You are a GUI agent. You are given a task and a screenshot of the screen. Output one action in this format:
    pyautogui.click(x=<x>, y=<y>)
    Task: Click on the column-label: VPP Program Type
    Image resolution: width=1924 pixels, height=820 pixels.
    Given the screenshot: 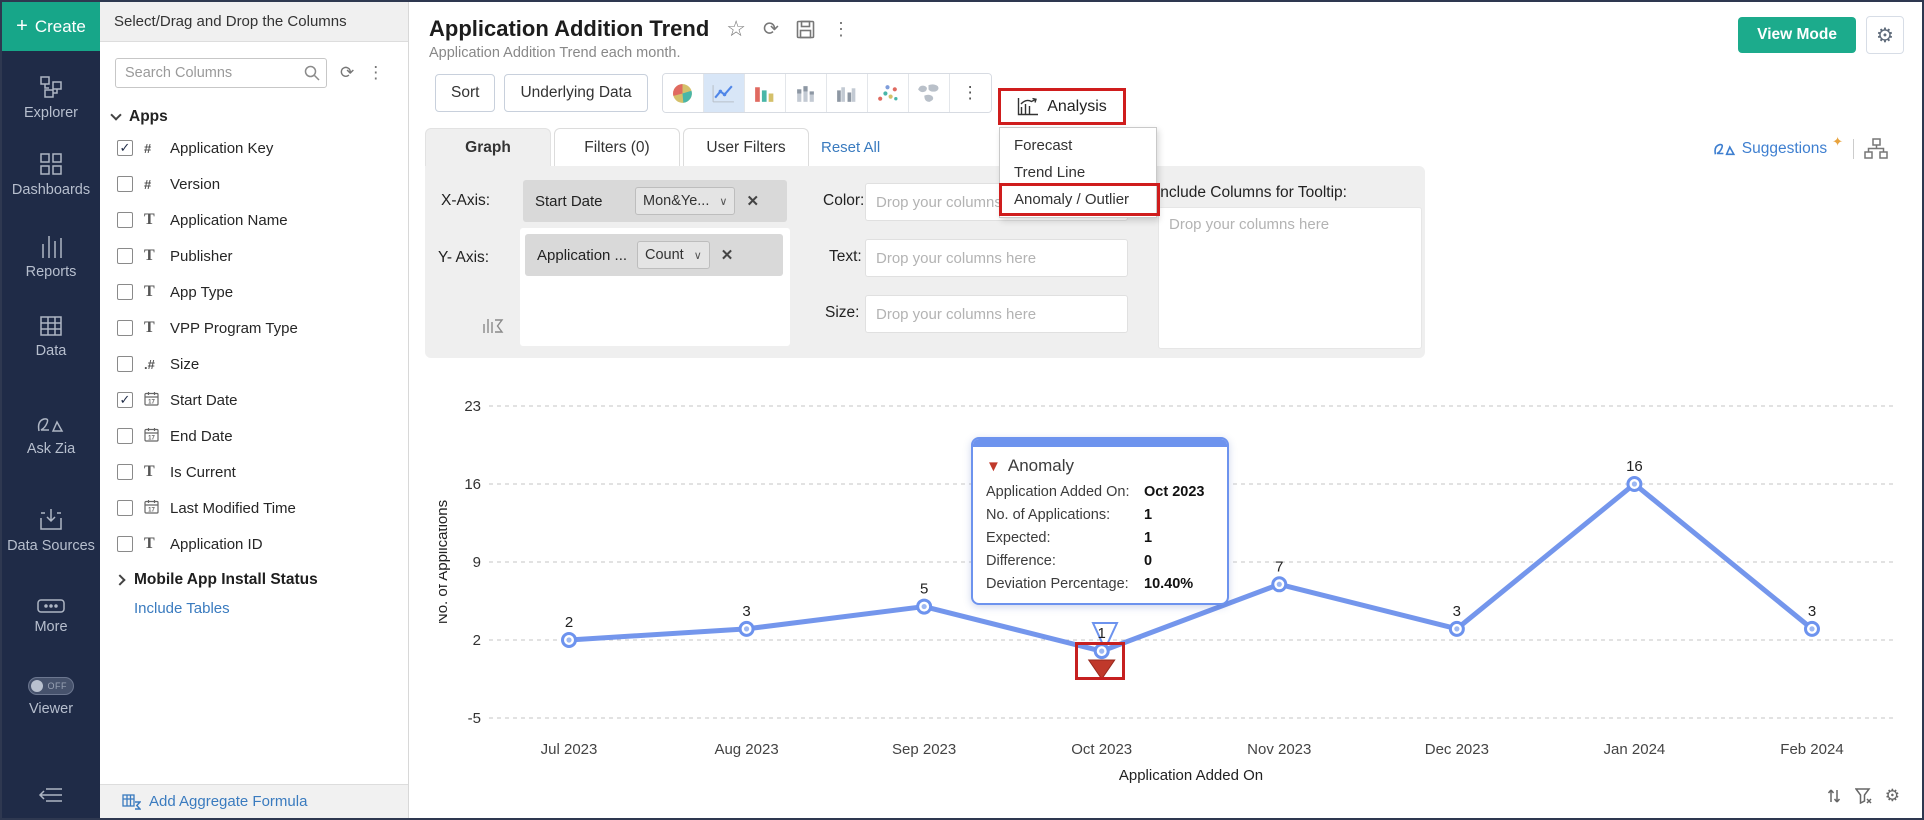 What is the action you would take?
    pyautogui.click(x=234, y=328)
    